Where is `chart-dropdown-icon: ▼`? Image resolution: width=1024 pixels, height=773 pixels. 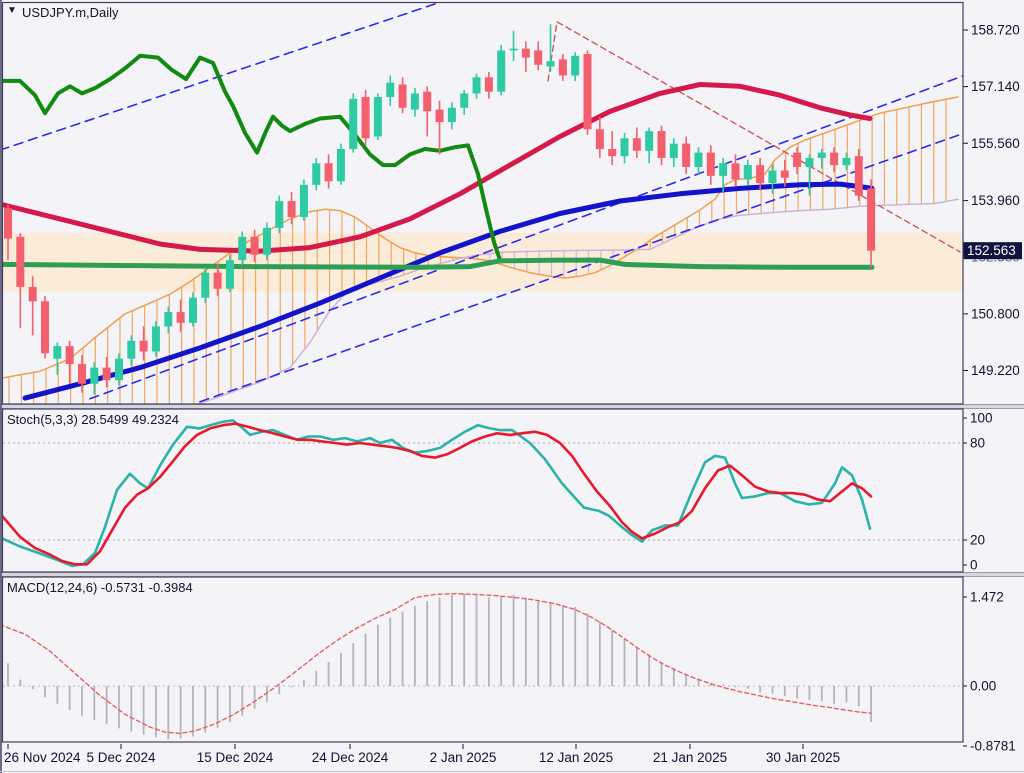 chart-dropdown-icon: ▼ is located at coordinates (12, 10).